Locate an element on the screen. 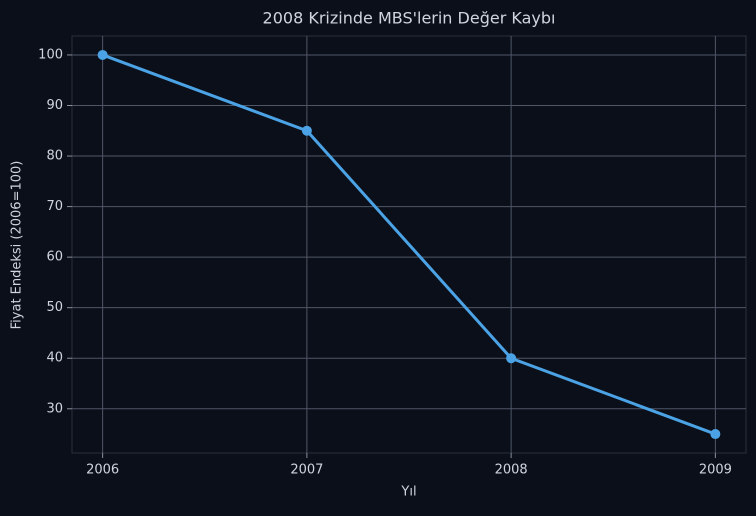  y-tick-label: 60 is located at coordinates (54, 257).